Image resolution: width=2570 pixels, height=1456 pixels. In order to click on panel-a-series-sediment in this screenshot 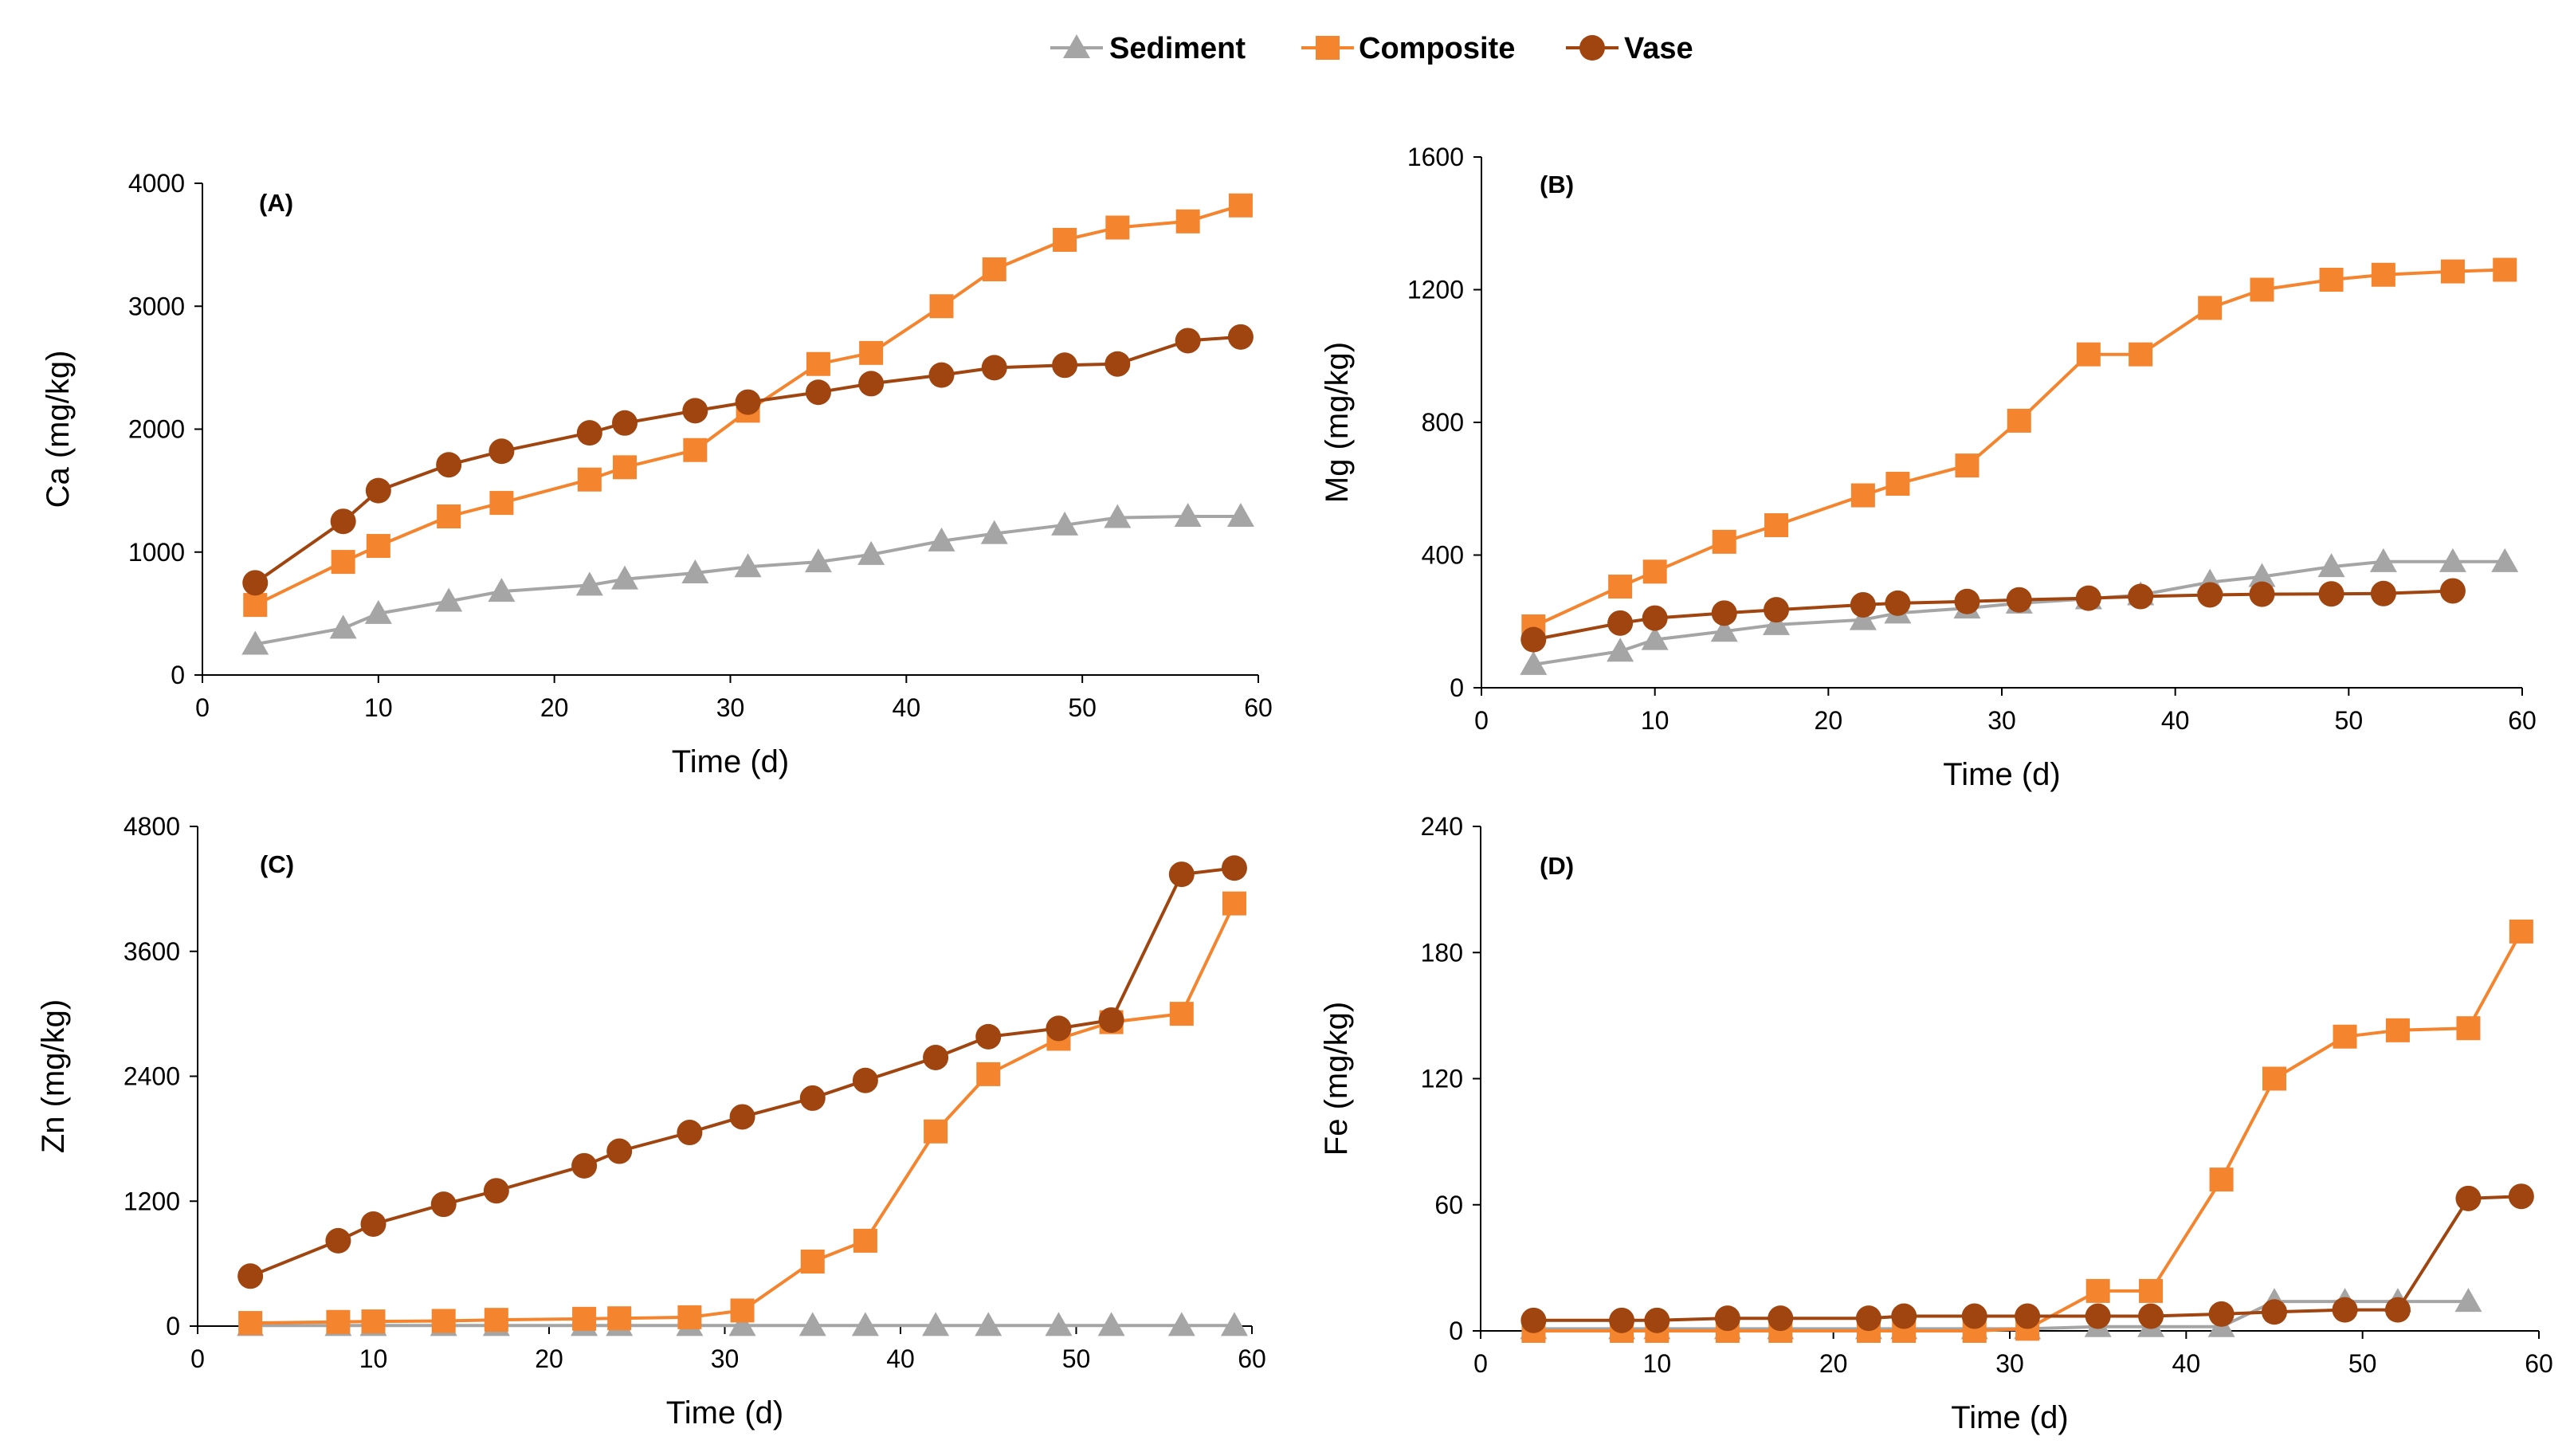, I will do `click(747, 579)`.